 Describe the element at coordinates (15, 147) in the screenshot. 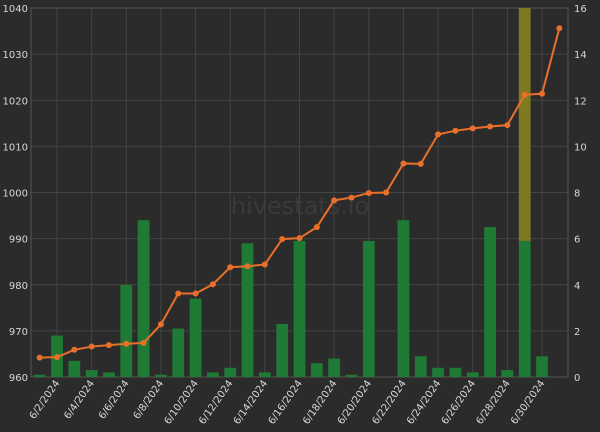

I see `y-left-tick-label: 1010` at that location.